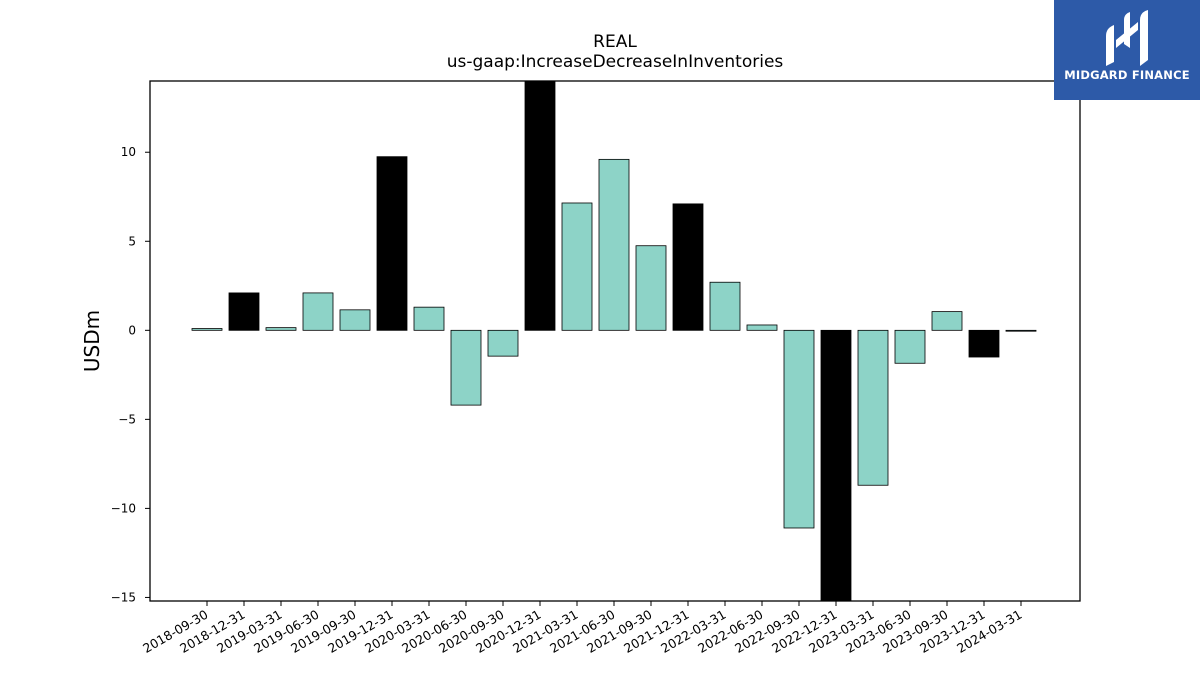 The height and width of the screenshot is (675, 1200). What do you see at coordinates (132, 330) in the screenshot?
I see `y-tick-label: 0` at bounding box center [132, 330].